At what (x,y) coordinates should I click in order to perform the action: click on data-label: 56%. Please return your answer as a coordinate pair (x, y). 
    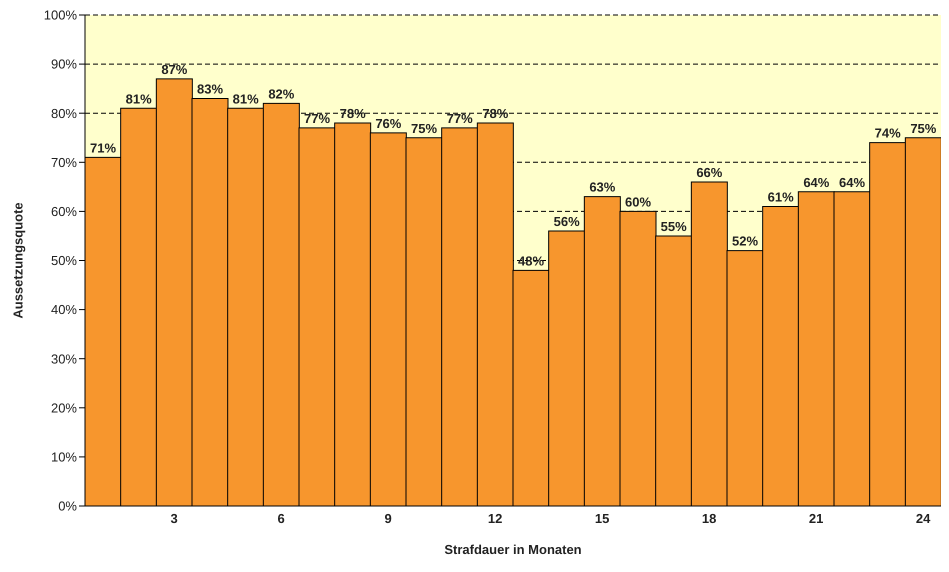
    Looking at the image, I should click on (567, 222).